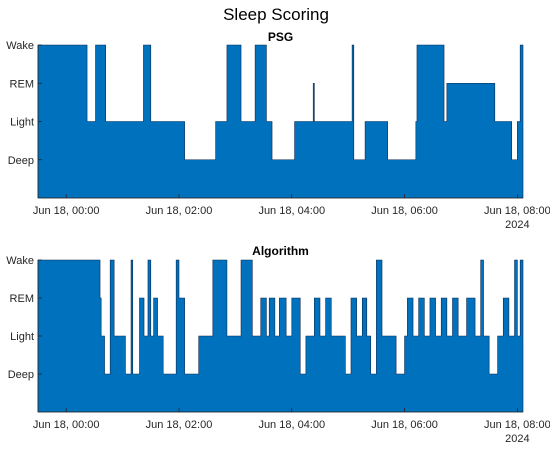 The height and width of the screenshot is (450, 550). What do you see at coordinates (280, 251) in the screenshot?
I see `panel-title: Algorithm` at bounding box center [280, 251].